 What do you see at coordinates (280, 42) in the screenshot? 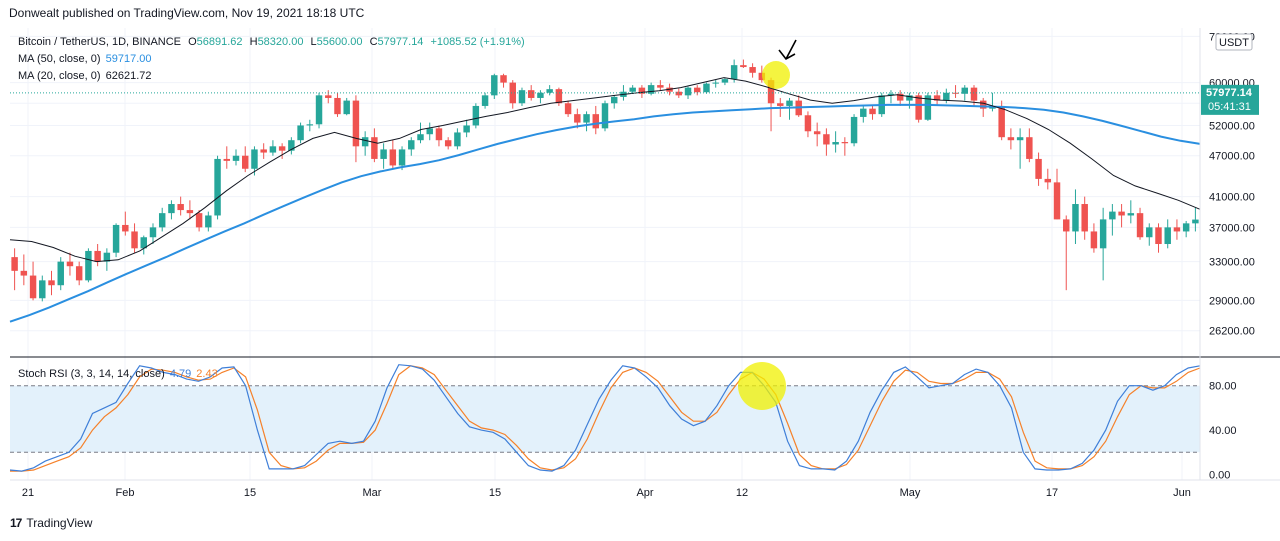
I see `legend-high: 58320.00` at bounding box center [280, 42].